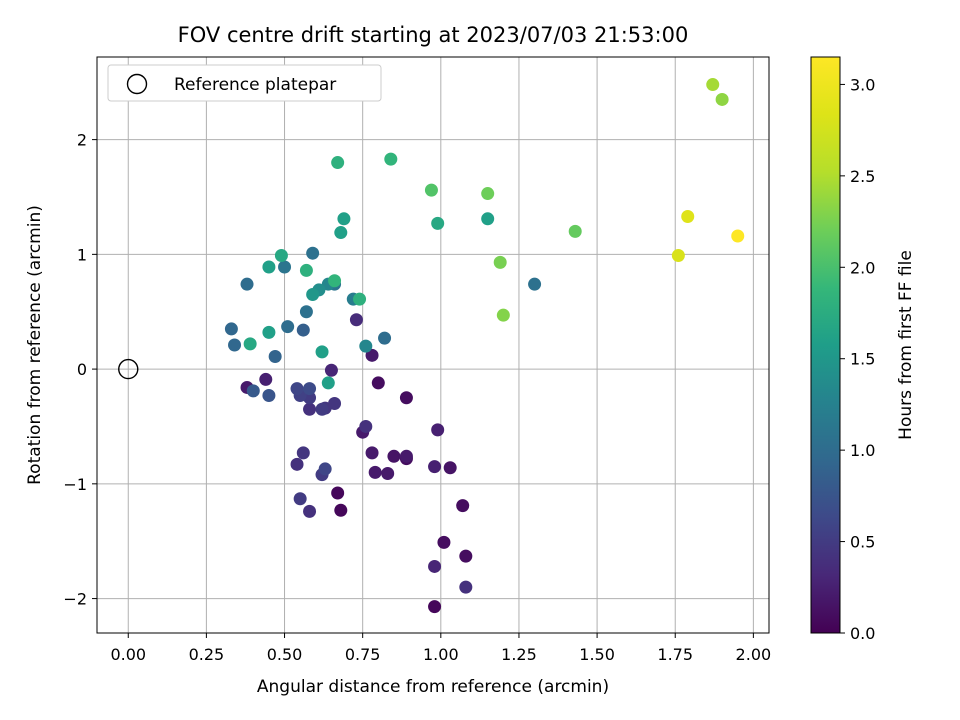  Describe the element at coordinates (862, 176) in the screenshot. I see `colorbar-tick-label: 2.5` at that location.